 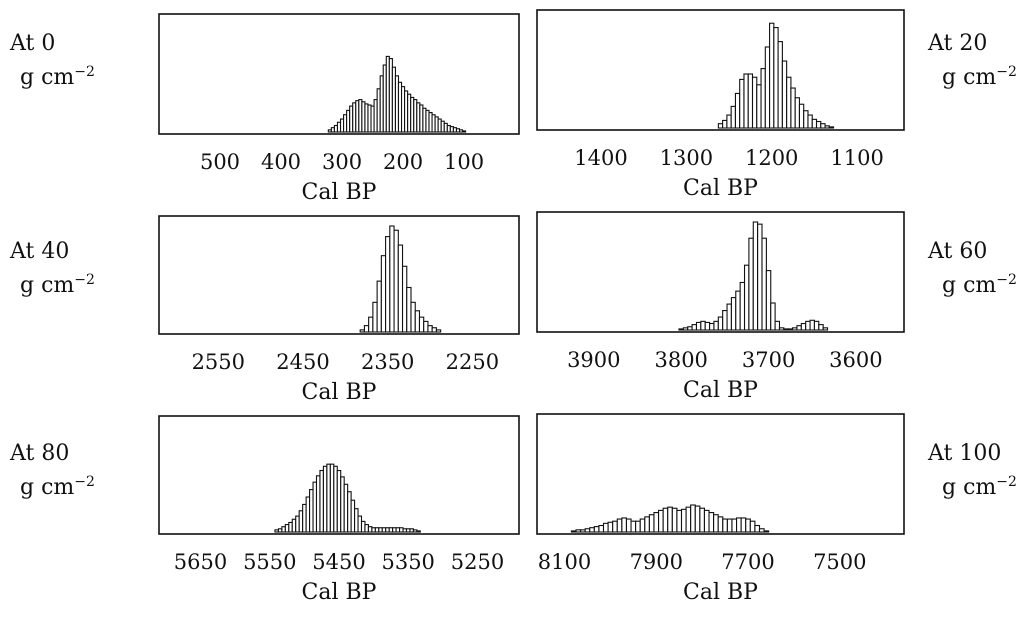 What do you see at coordinates (680, 360) in the screenshot?
I see `x-tick-label: 3800` at bounding box center [680, 360].